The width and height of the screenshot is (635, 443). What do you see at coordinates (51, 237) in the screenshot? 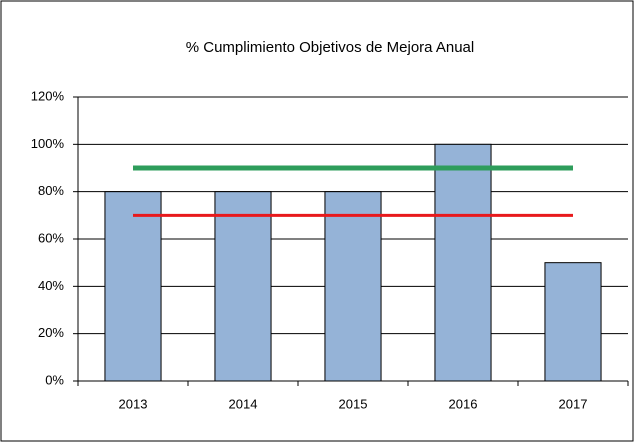
I see `y-tick-label: 60%` at bounding box center [51, 237].